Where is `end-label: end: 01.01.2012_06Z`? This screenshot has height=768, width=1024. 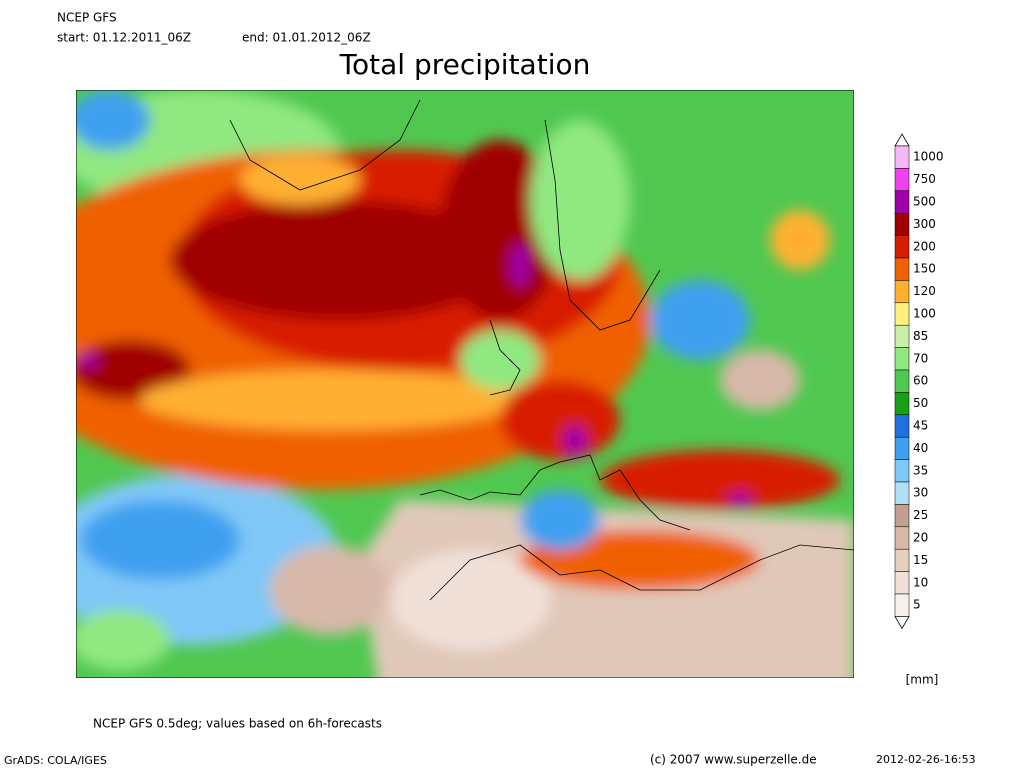
end-label: end: 01.01.2012_06Z is located at coordinates (306, 38).